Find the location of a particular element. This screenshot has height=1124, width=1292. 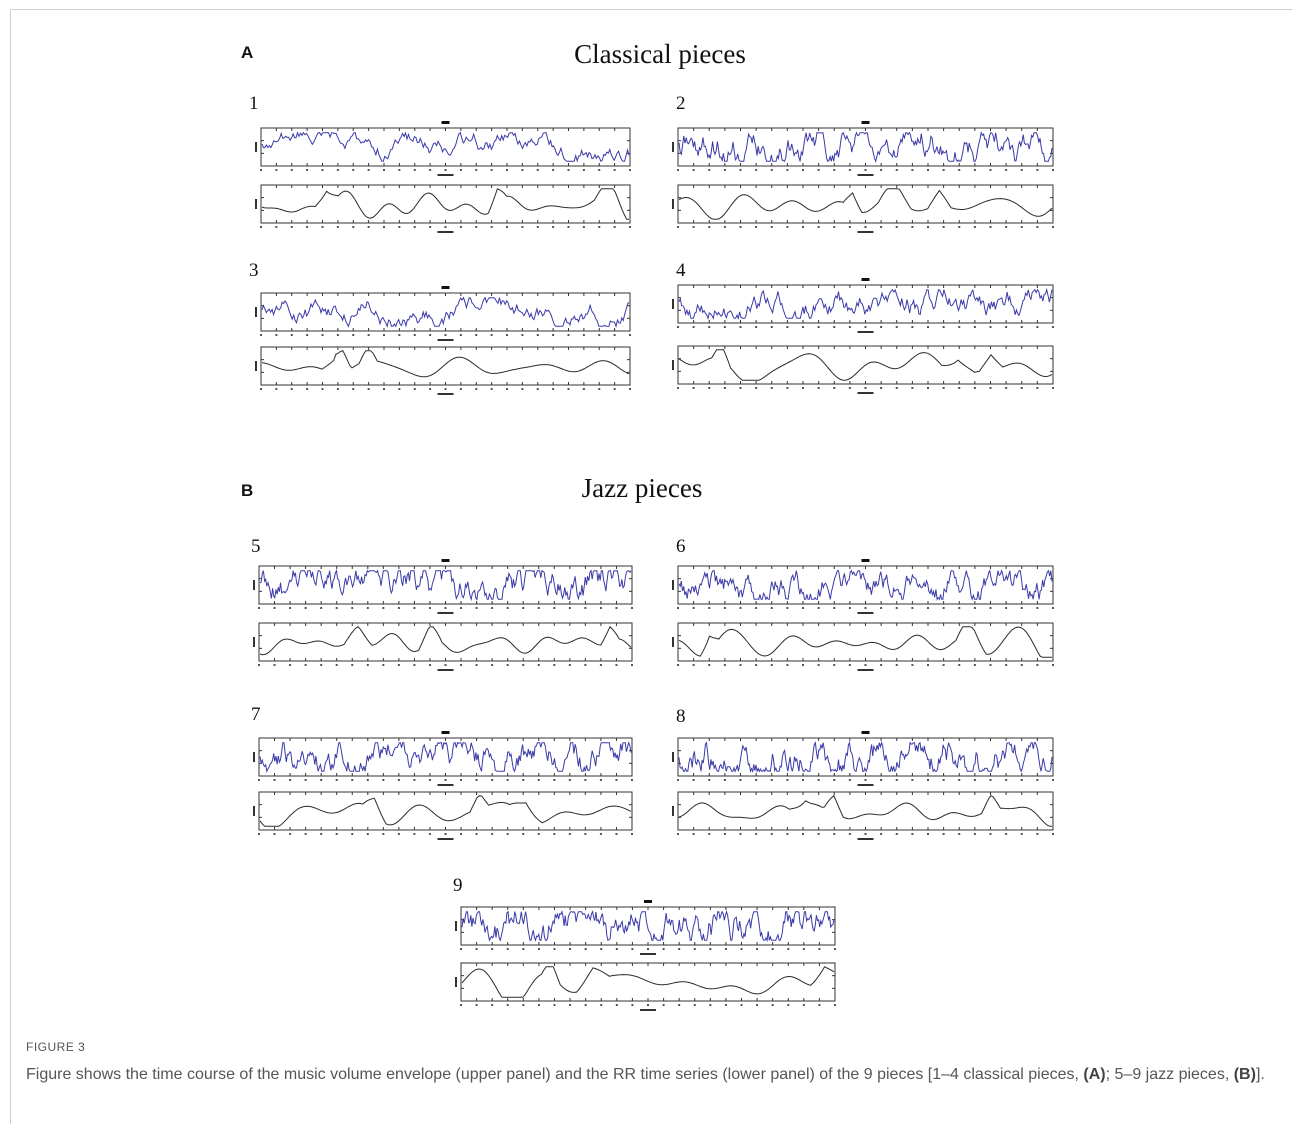

caption-ref-b: (B) is located at coordinates (1244, 1074).